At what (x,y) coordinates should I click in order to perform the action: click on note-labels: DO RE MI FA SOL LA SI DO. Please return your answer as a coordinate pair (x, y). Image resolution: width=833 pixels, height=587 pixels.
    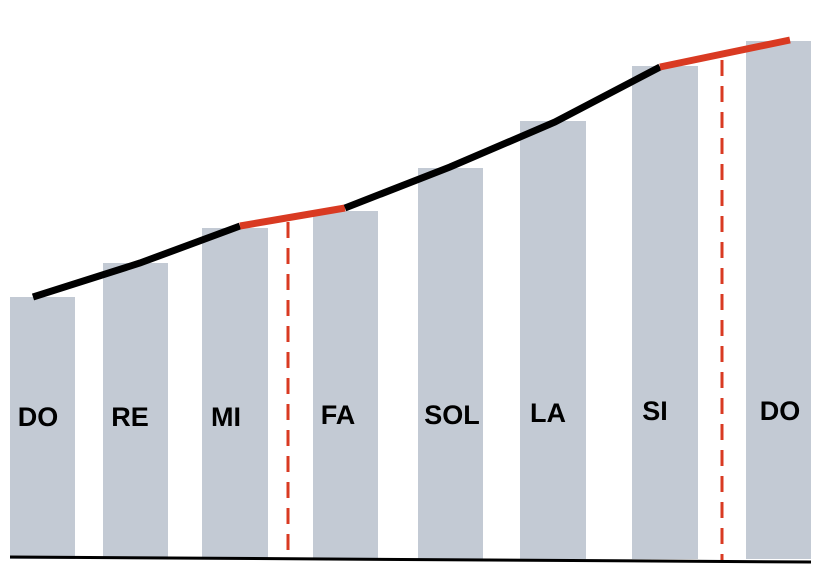
    Looking at the image, I should click on (409, 414).